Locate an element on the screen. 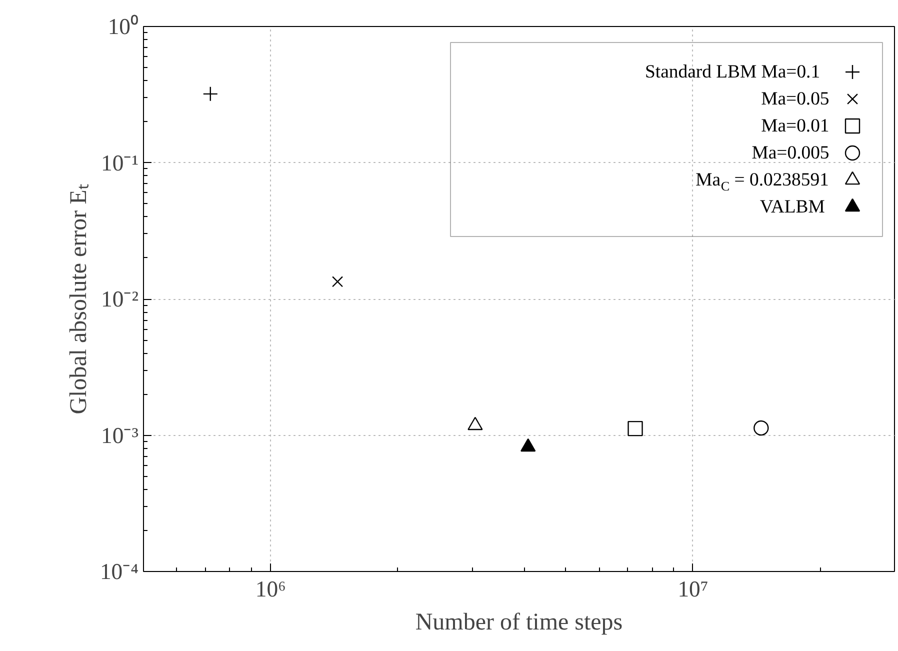  y-tick-label: 10⁻¹ is located at coordinates (120, 163).